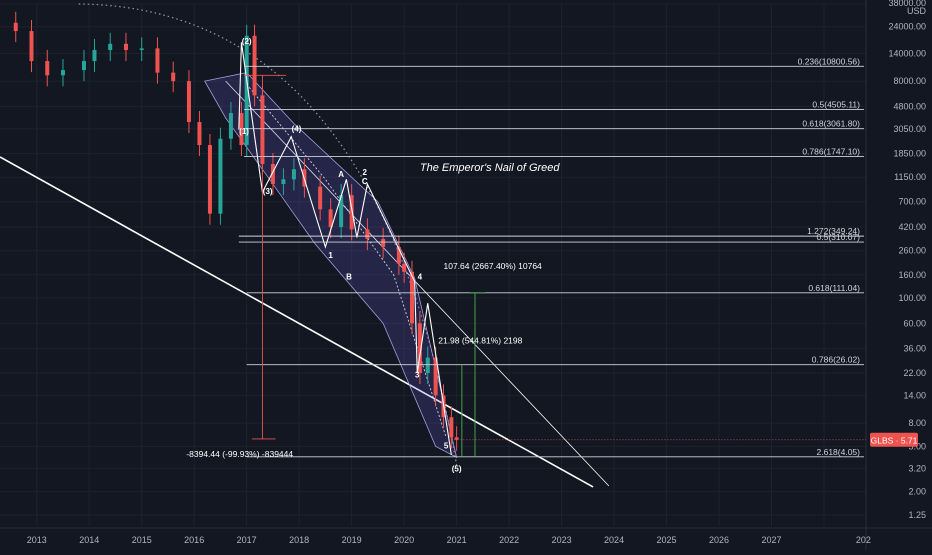 This screenshot has height=555, width=932. I want to click on y-tick-label: 8000.00, so click(909, 81).